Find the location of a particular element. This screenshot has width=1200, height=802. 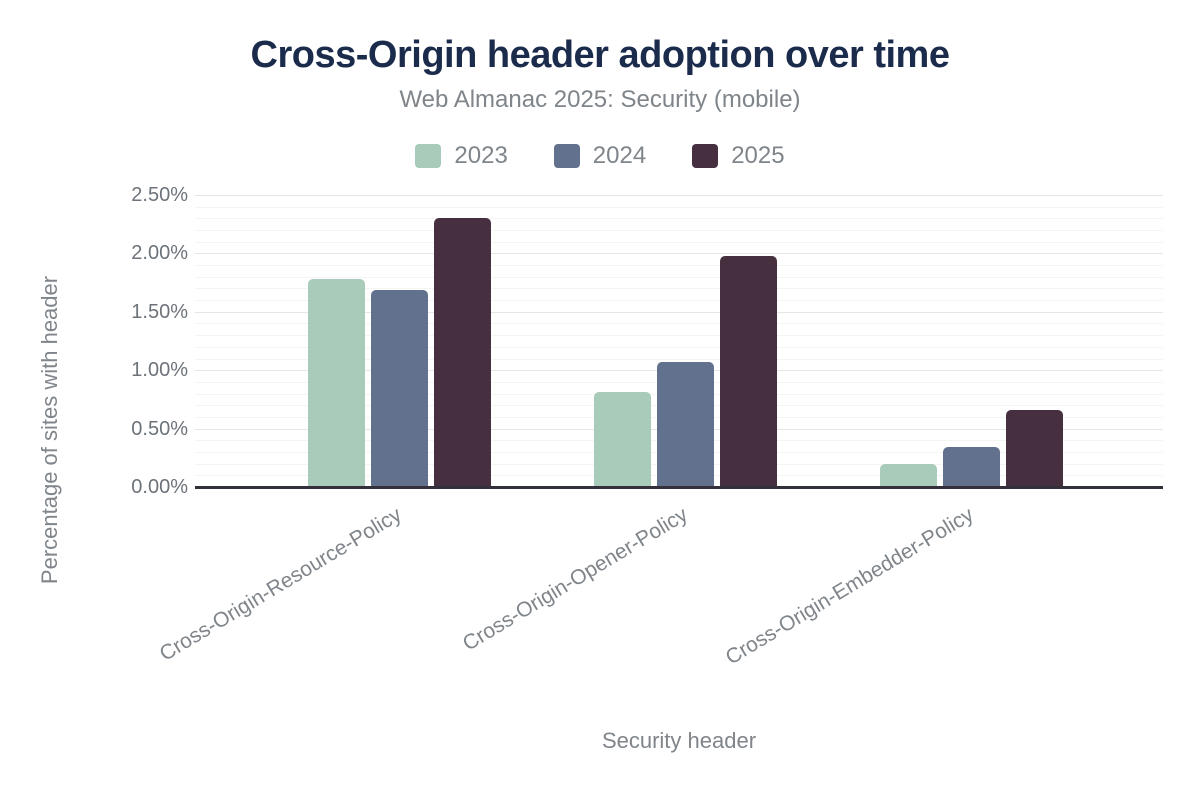

bar-2024-Cross-Origin-Resource-Policy is located at coordinates (399, 388).